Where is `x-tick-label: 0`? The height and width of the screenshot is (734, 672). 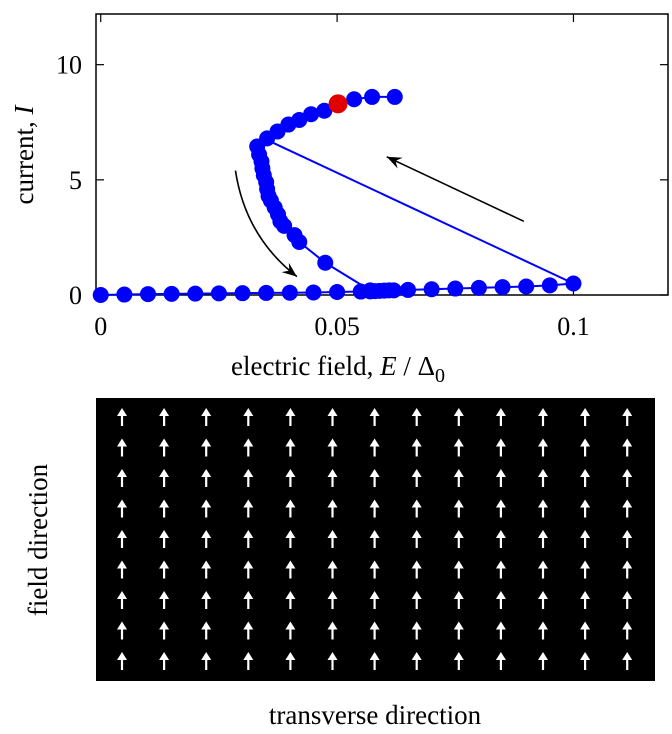 x-tick-label: 0 is located at coordinates (100, 326).